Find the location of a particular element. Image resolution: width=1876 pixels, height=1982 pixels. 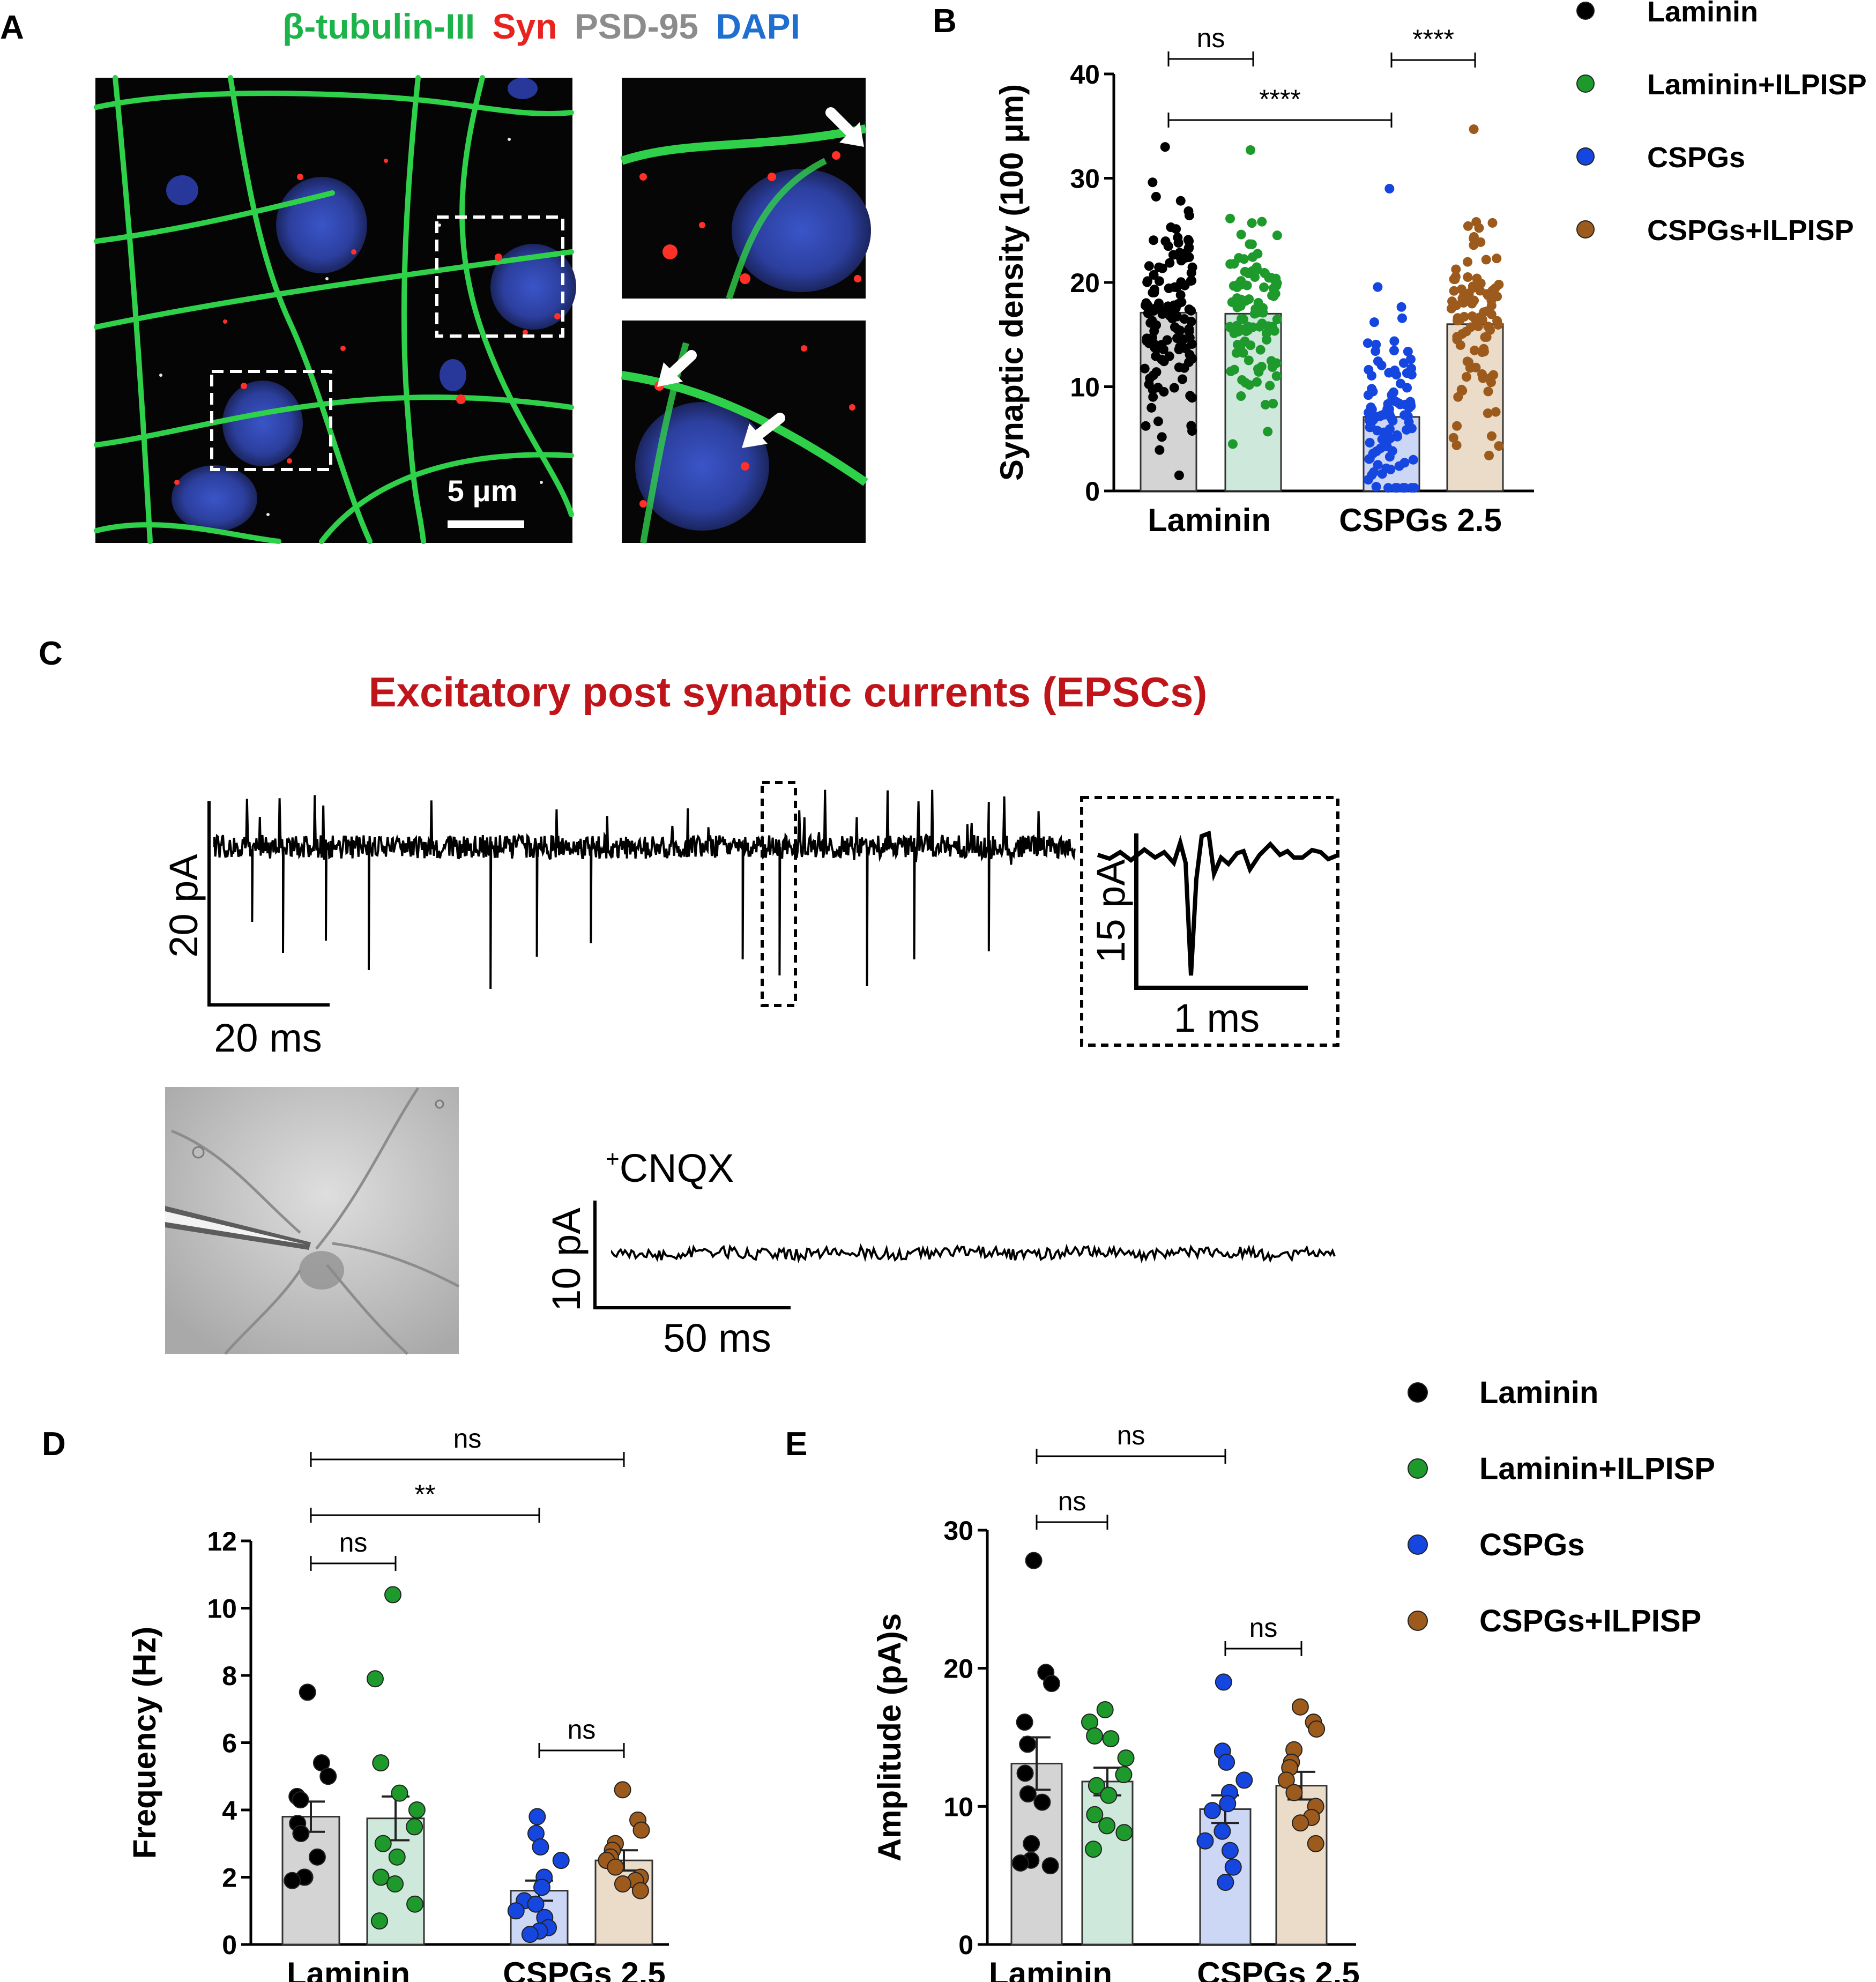

y-tick-label: 30 is located at coordinates (958, 1531).